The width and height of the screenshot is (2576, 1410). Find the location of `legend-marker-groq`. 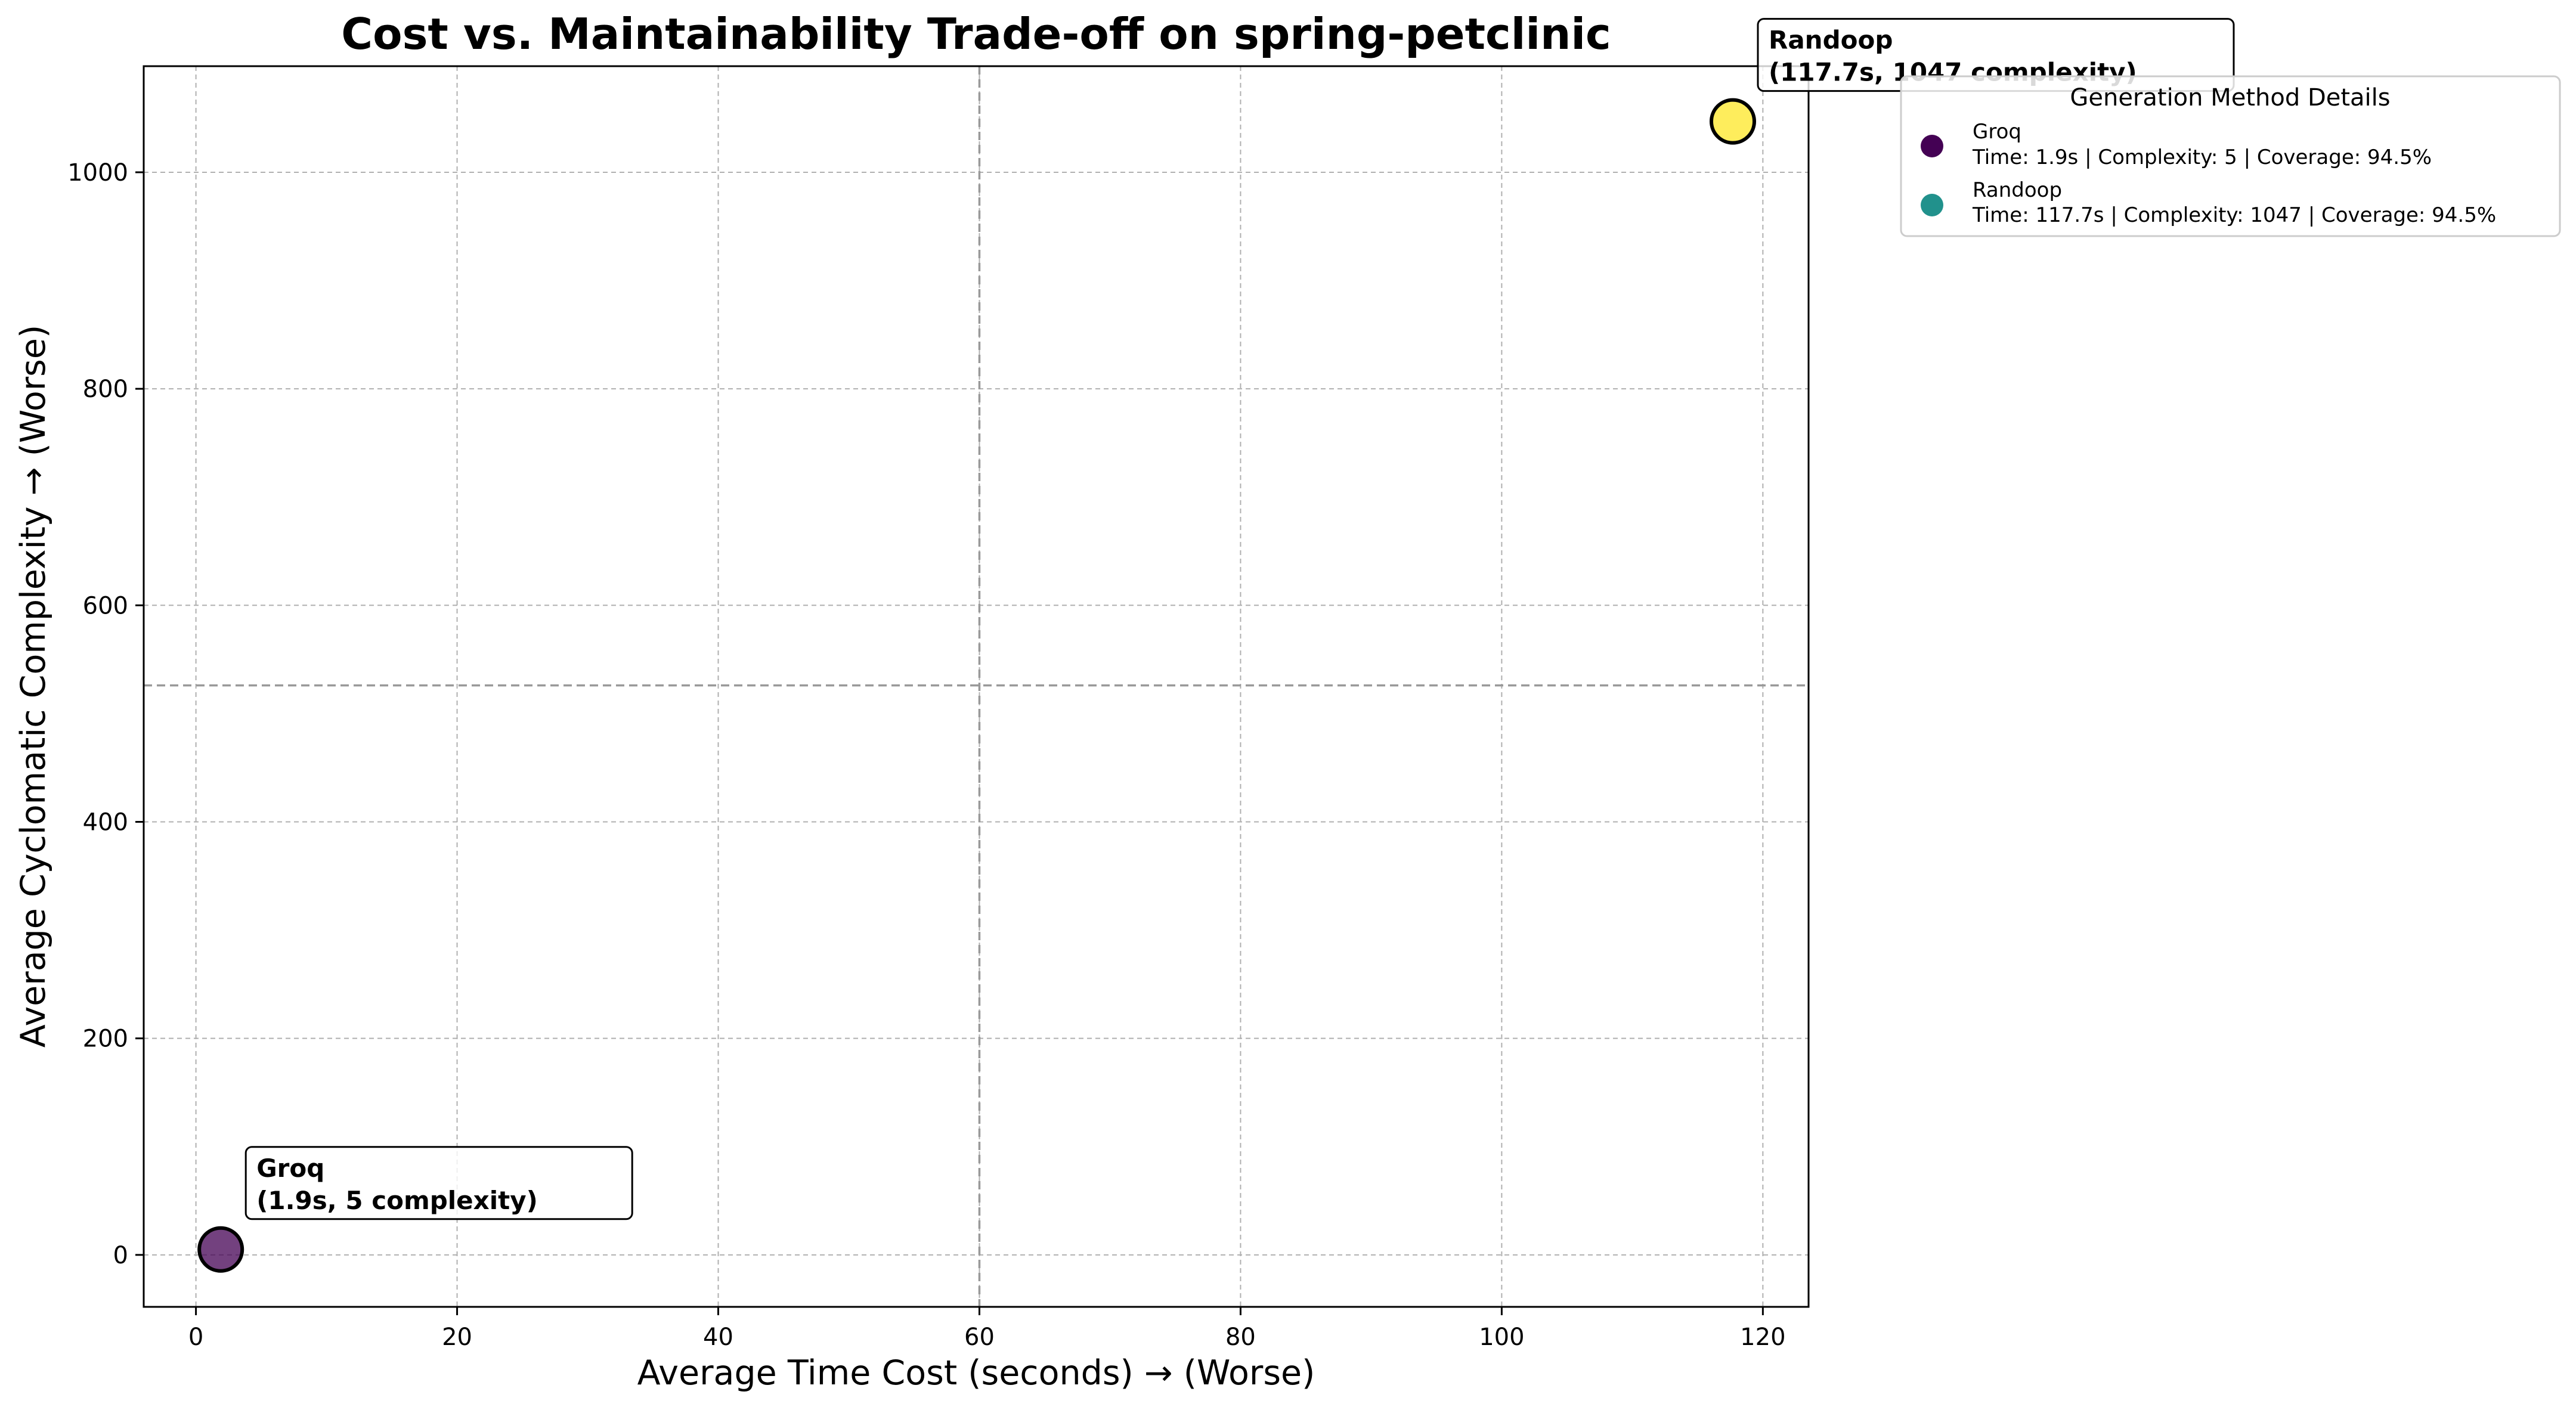

legend-marker-groq is located at coordinates (1932, 146).